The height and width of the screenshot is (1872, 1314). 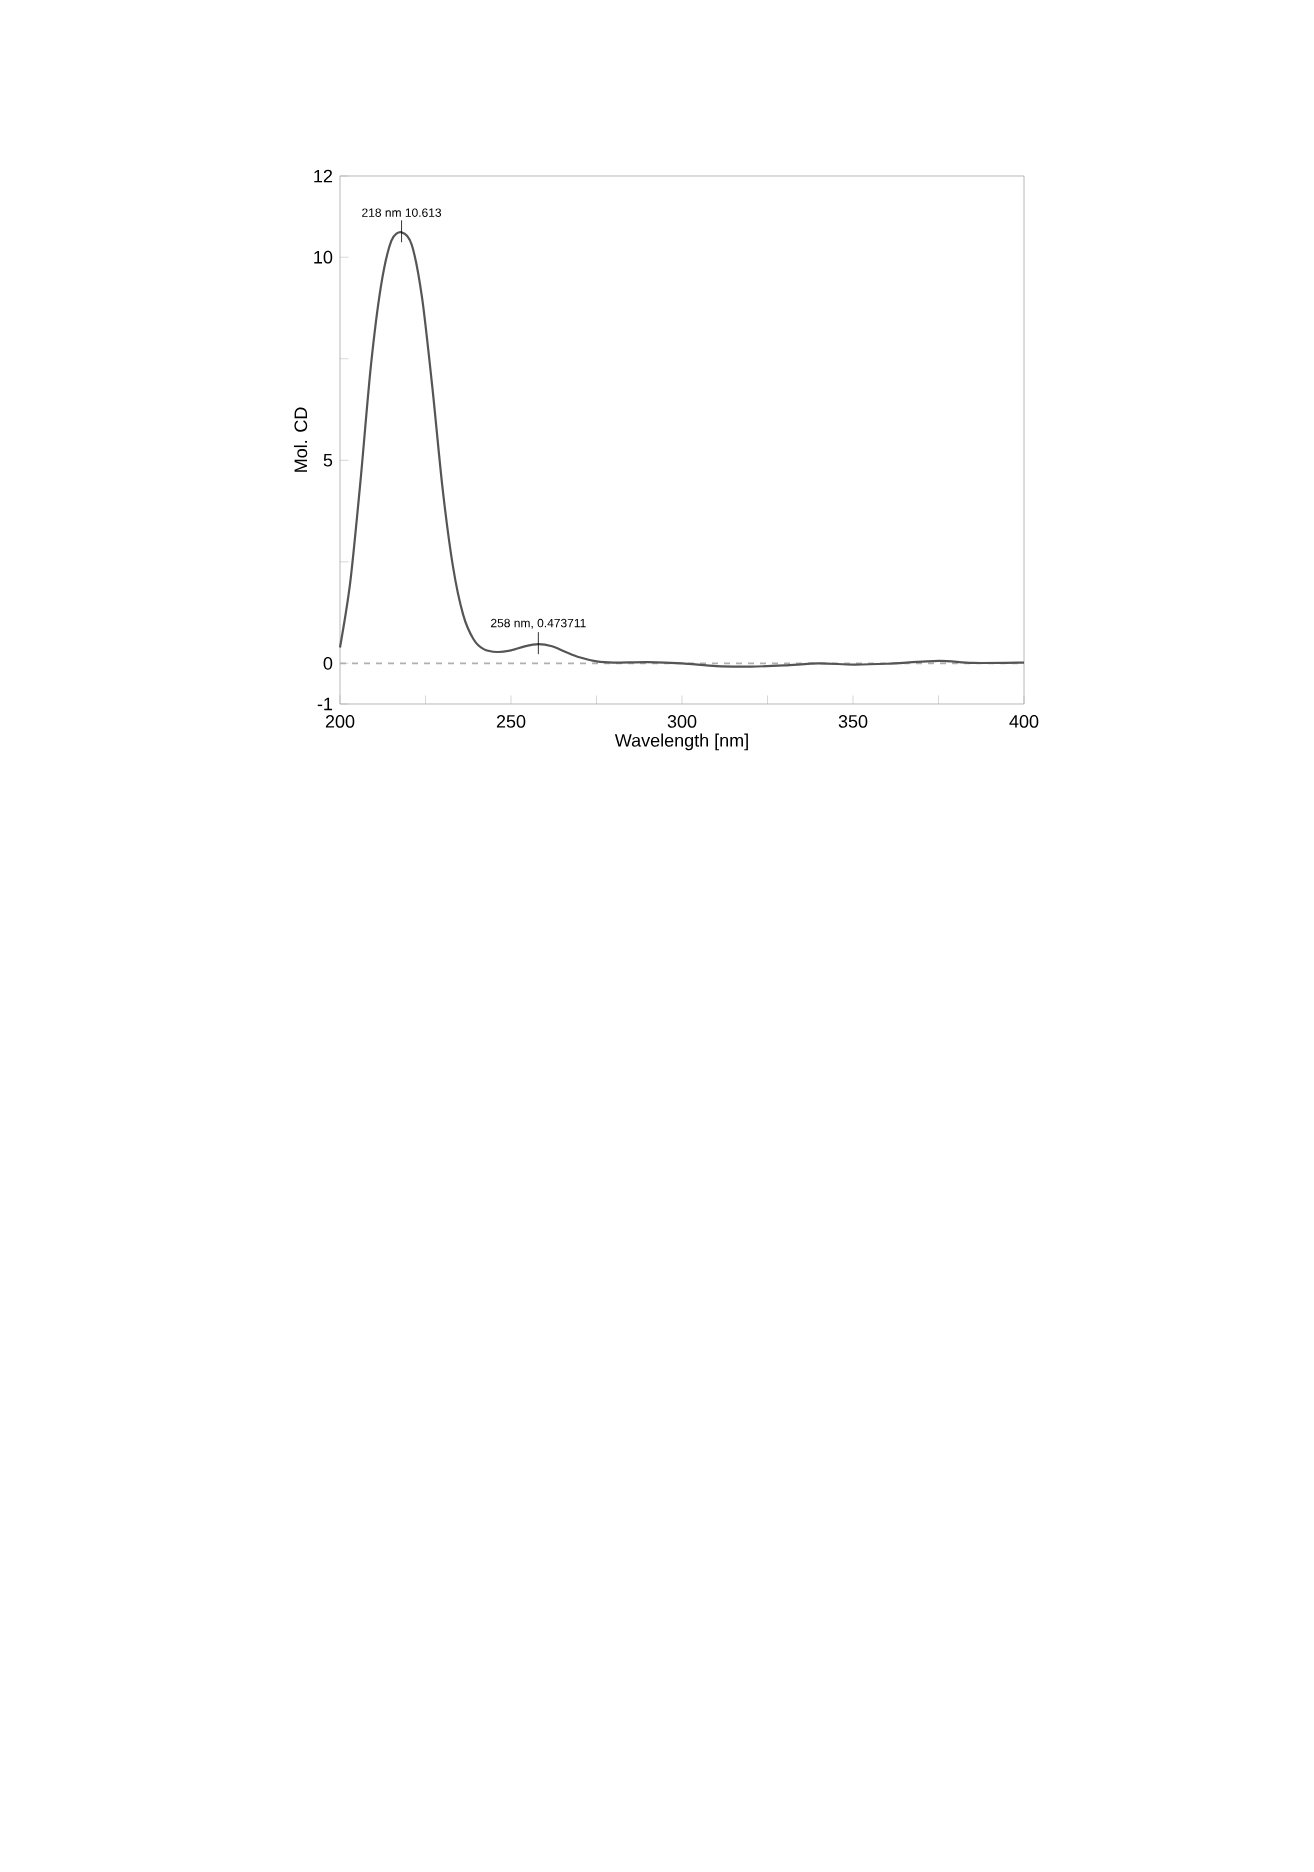 I want to click on x-tick-label: 400, so click(x=1024, y=721).